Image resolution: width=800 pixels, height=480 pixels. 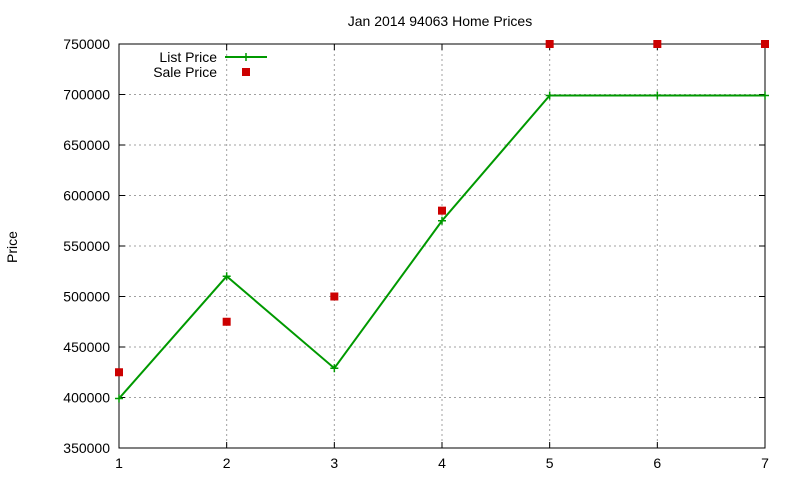 I want to click on y-tick-label: 600000, so click(x=86, y=196).